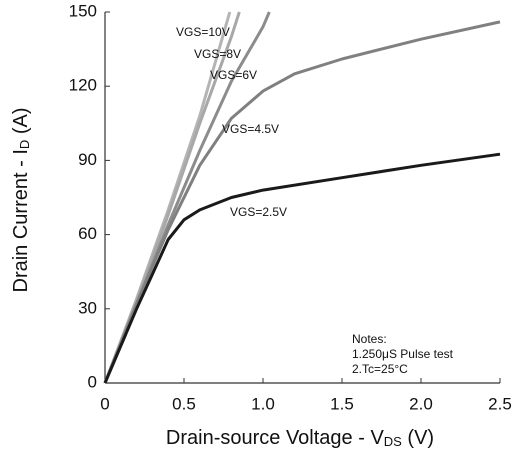 This screenshot has height=454, width=517. I want to click on x-tick-label: 1.0, so click(263, 403).